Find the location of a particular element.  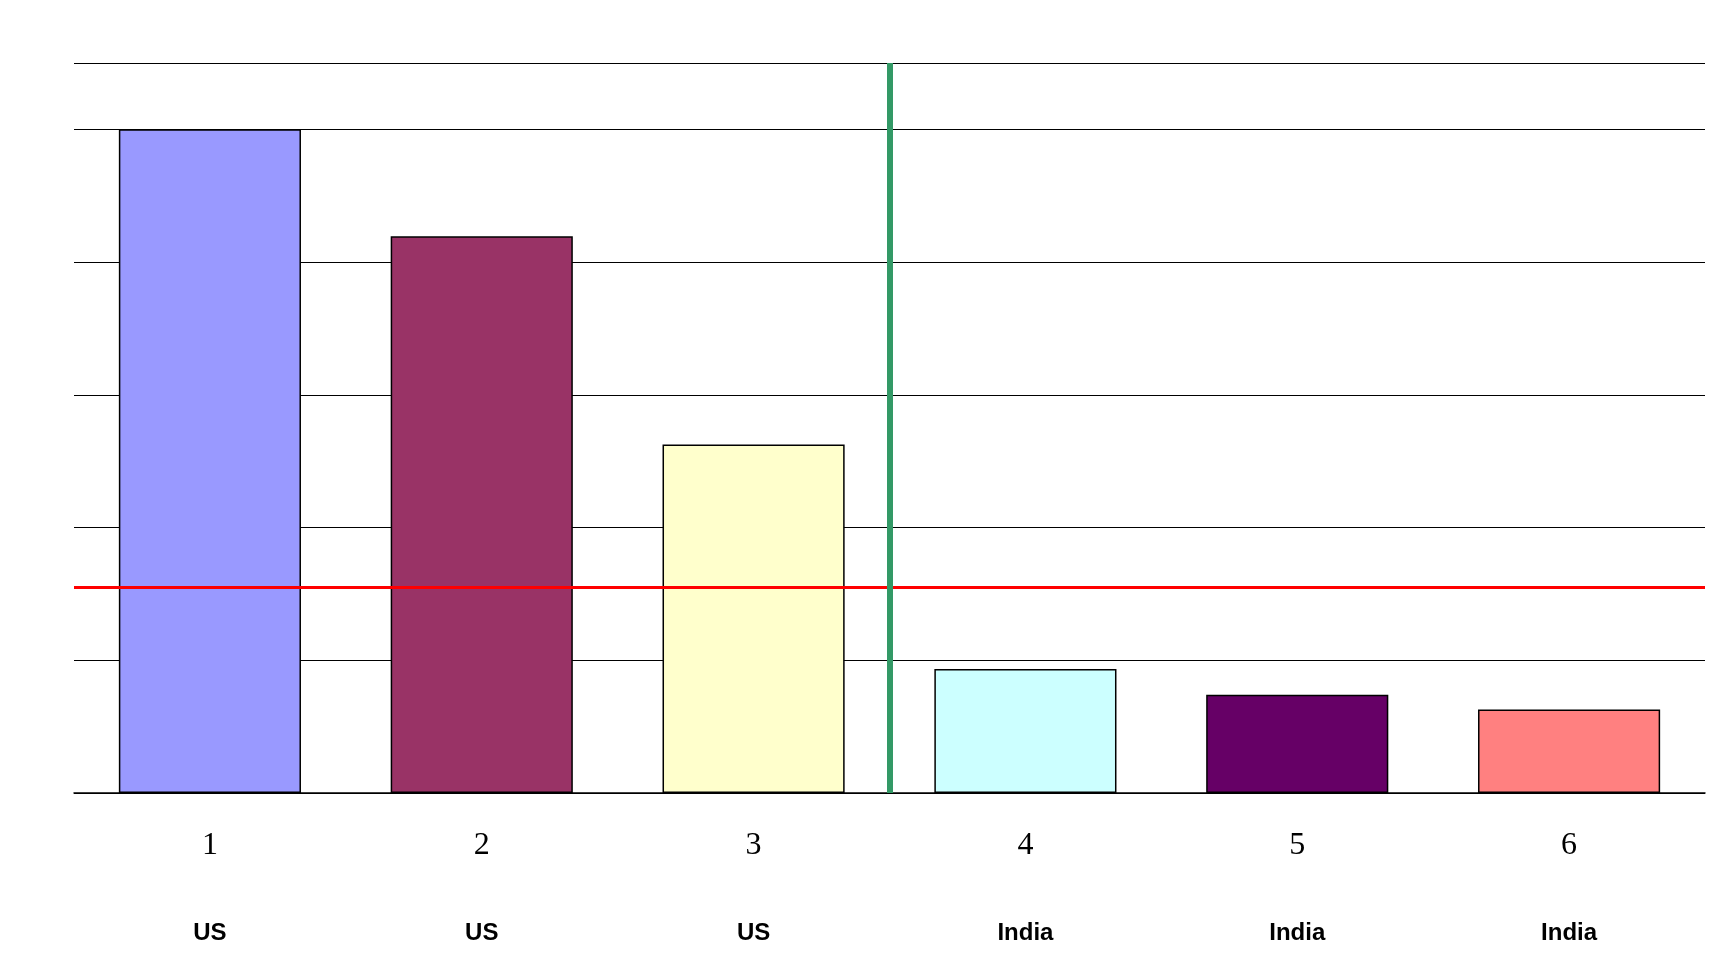

x-tick-label: 4 is located at coordinates (1025, 843).